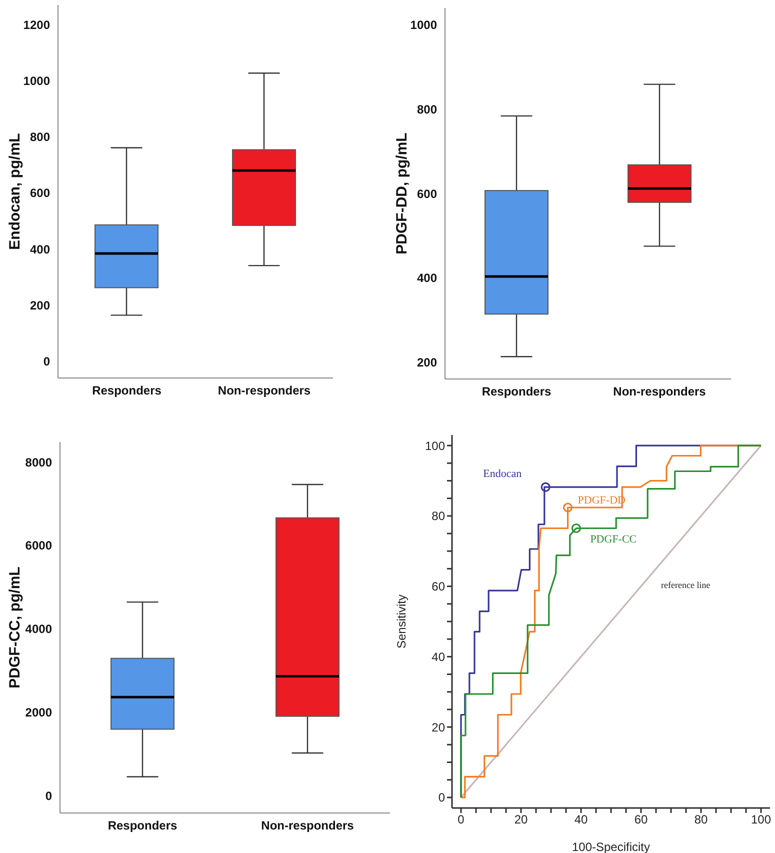  Describe the element at coordinates (701, 819) in the screenshot. I see `x-tick-label: 80` at that location.